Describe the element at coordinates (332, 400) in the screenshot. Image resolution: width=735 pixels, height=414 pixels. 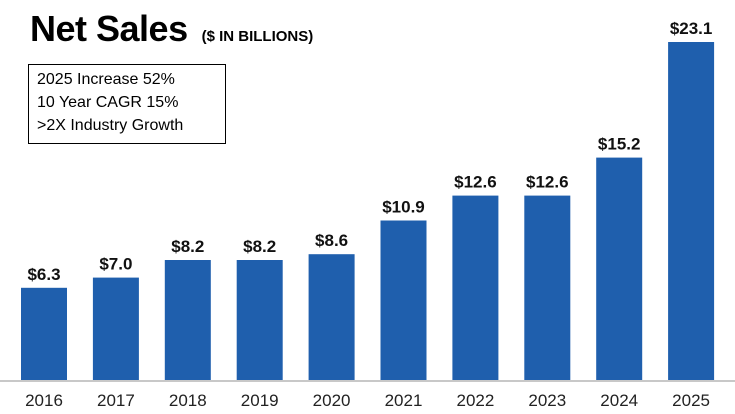
I see `x-tick-2020: 2020` at that location.